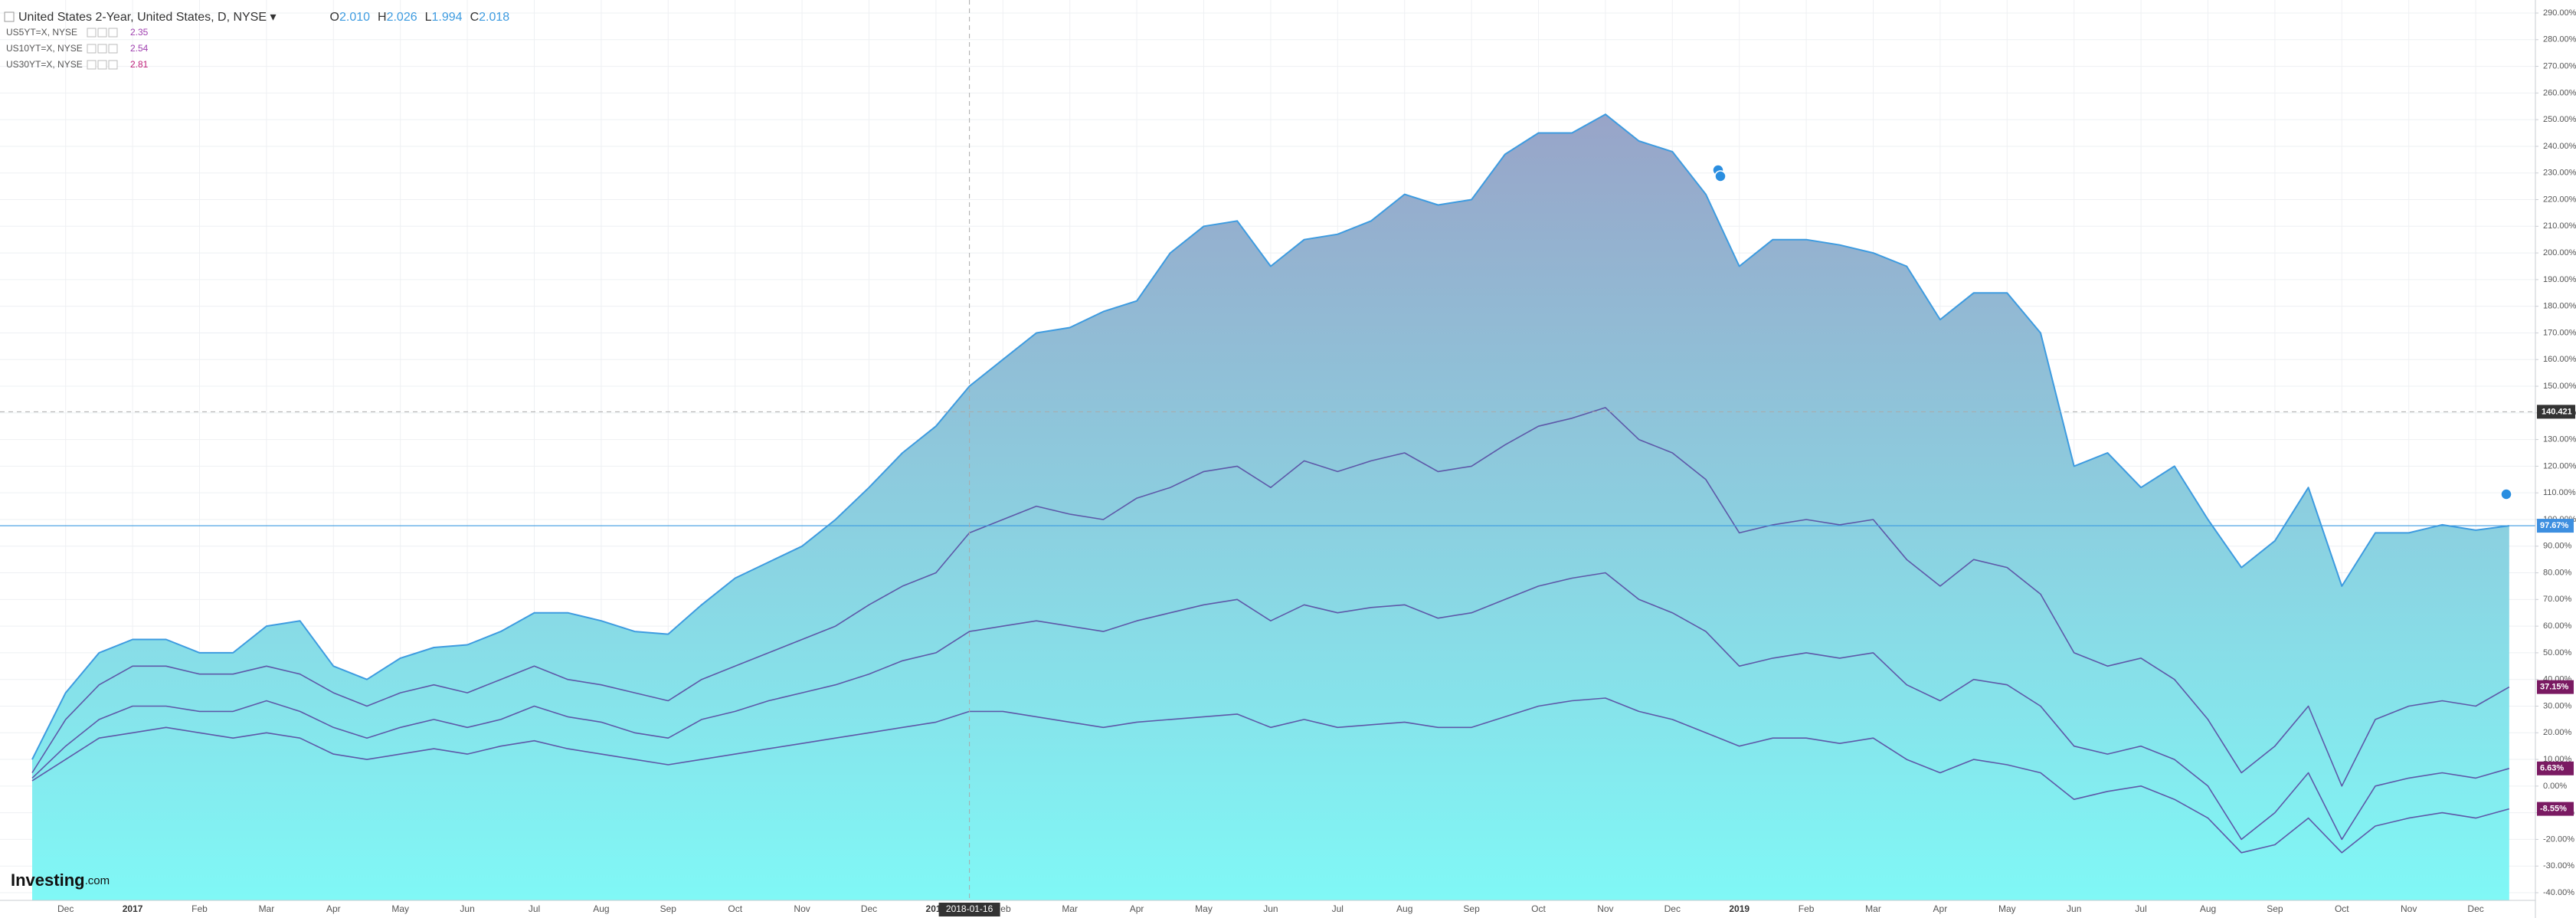 The height and width of the screenshot is (918, 2576). I want to click on y-tick-label: 170.00%, so click(2559, 332).